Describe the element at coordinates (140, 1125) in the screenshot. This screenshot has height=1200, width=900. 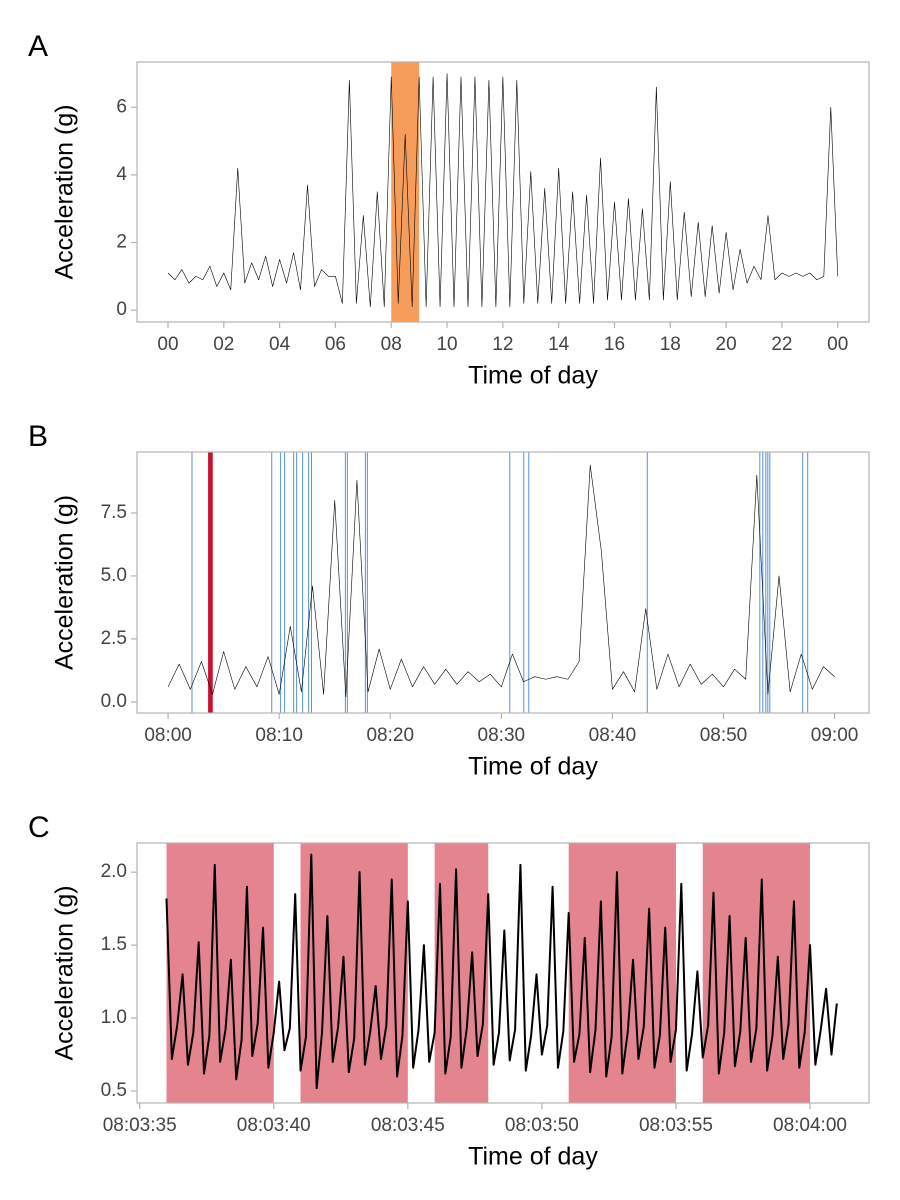
I see `x-tick-label: 08:03:35` at that location.